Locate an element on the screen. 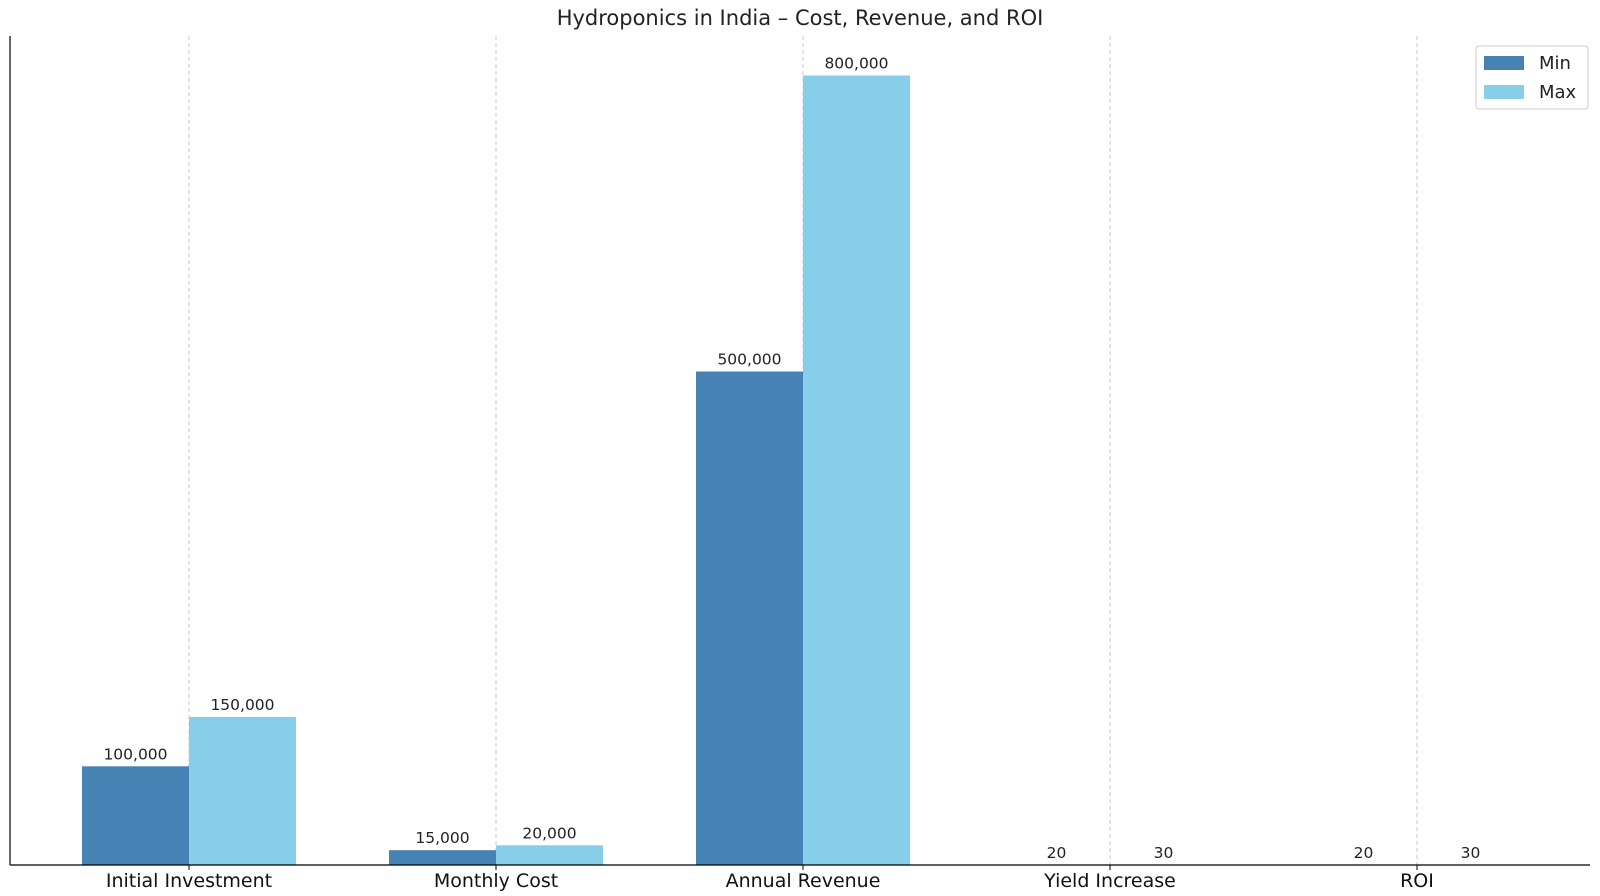 This screenshot has width=1600, height=896. x-tick-label: ROI is located at coordinates (1417, 881).